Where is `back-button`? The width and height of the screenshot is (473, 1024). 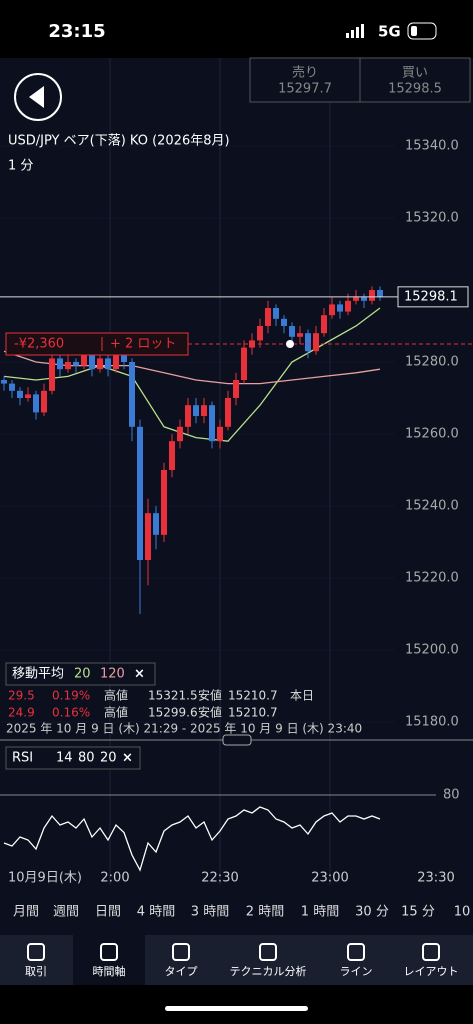 back-button is located at coordinates (38, 97).